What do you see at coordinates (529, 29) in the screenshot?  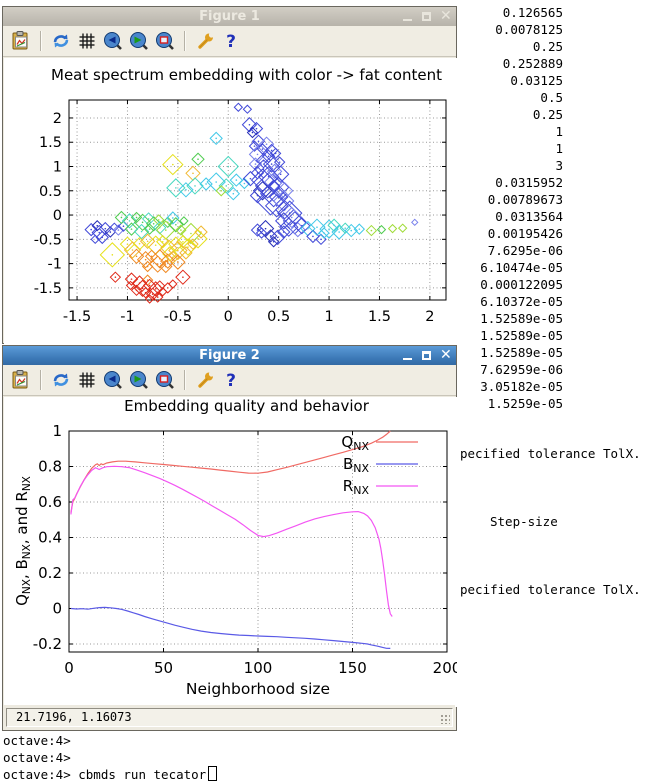 I see `terminal-output-line: 0.0078125` at bounding box center [529, 29].